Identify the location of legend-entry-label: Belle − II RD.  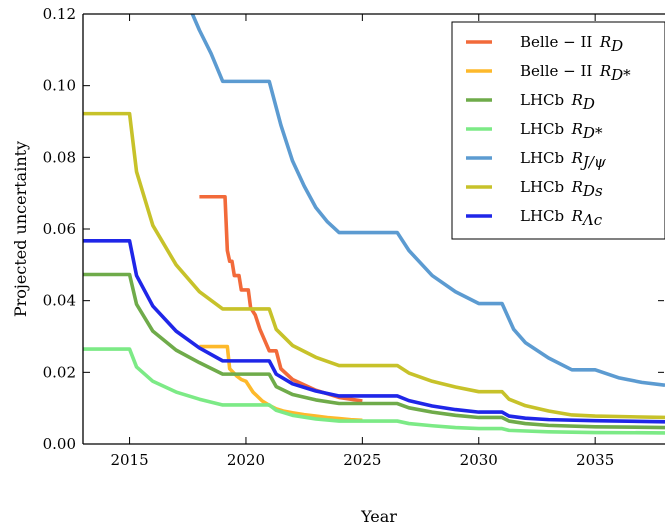
(571, 44).